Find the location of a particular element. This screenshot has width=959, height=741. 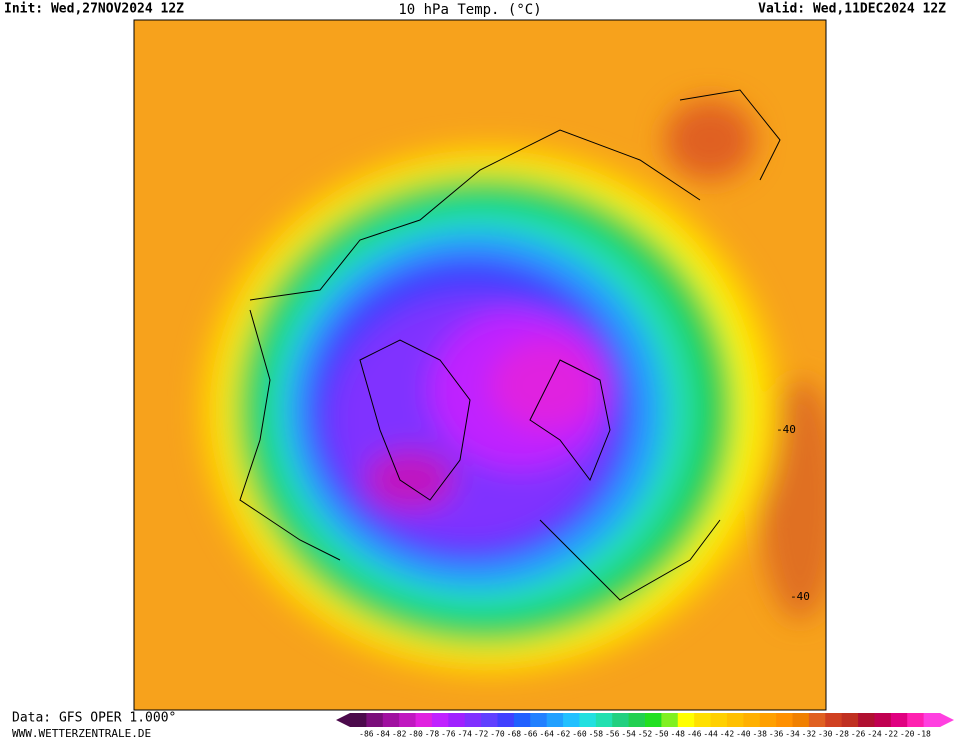

data-source: Data: GFS OPER 1.000° is located at coordinates (94, 718).